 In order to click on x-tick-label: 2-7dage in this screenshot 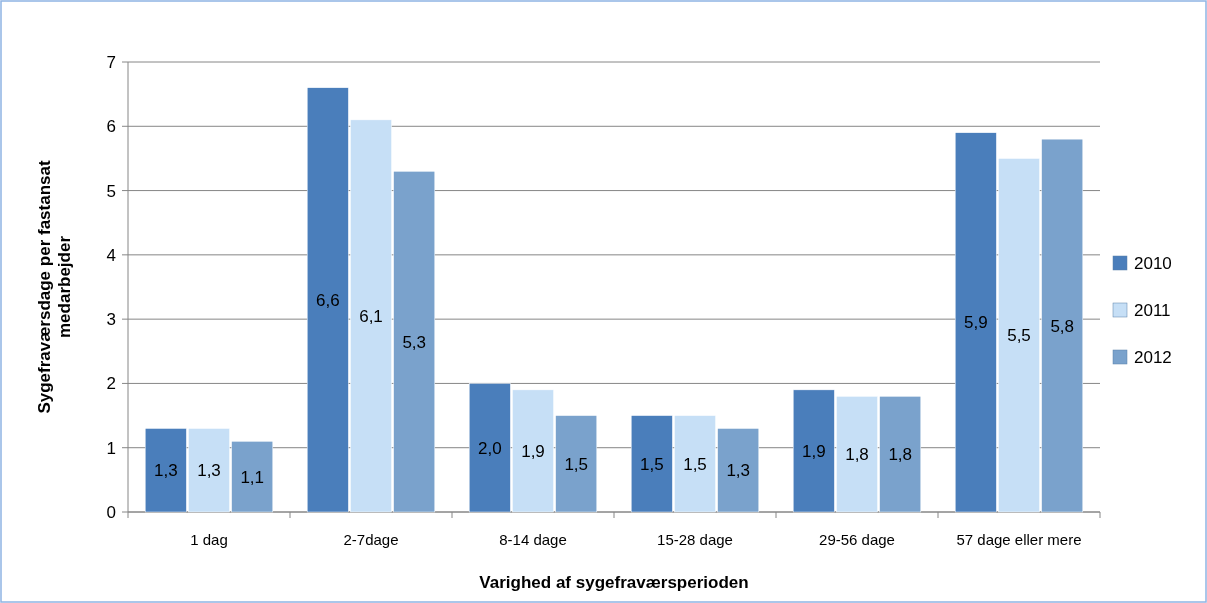, I will do `click(371, 539)`.